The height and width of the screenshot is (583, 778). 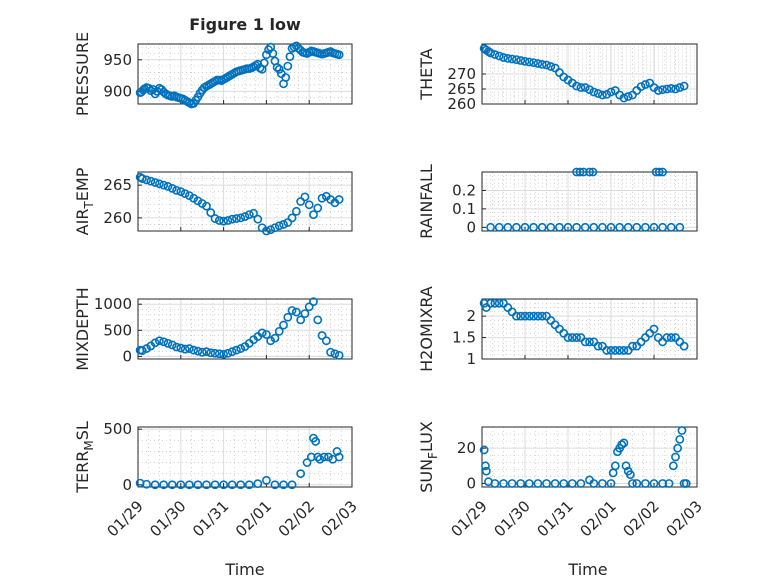 What do you see at coordinates (84, 201) in the screenshot?
I see `ylabel-air-temp: AIRTEMP` at bounding box center [84, 201].